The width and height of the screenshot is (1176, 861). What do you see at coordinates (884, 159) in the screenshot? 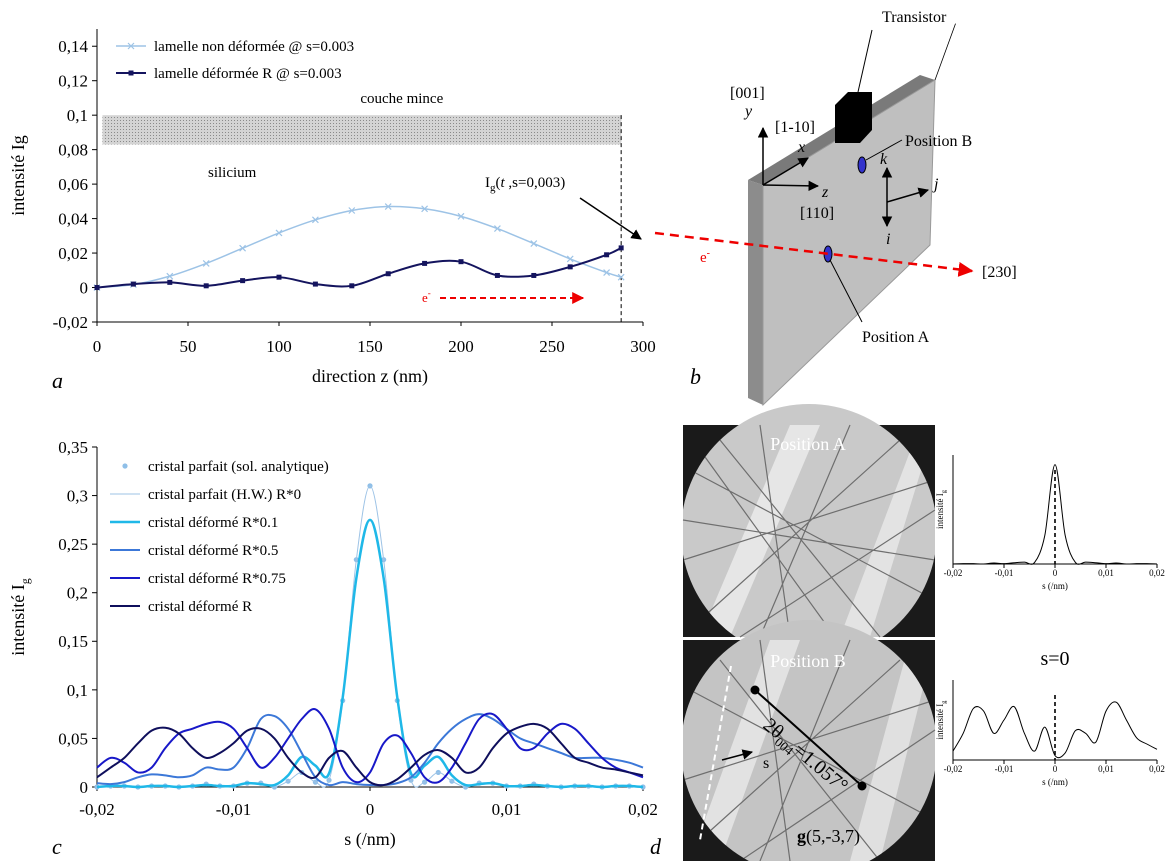
I see `label: k` at bounding box center [884, 159].